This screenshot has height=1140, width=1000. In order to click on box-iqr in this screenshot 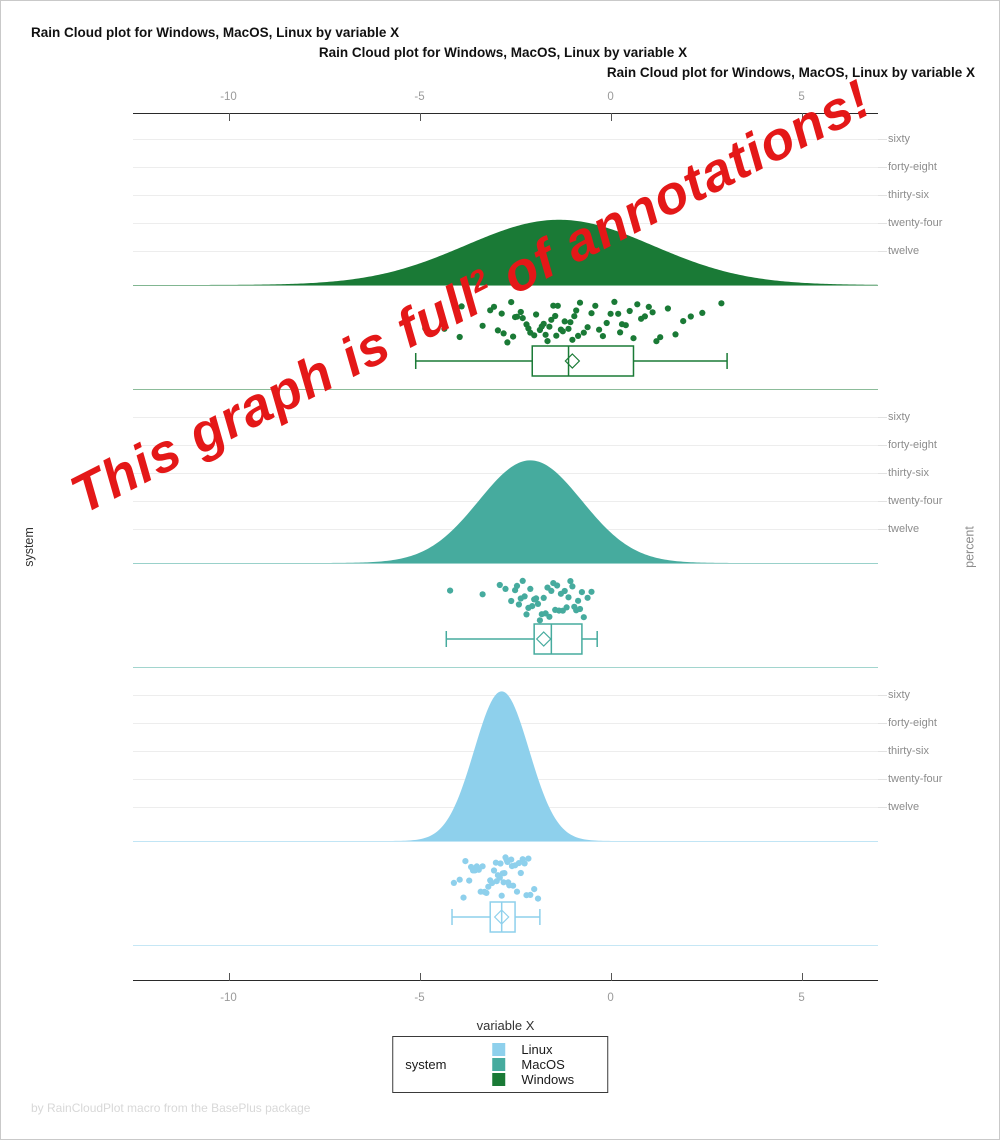, I will do `click(558, 639)`.